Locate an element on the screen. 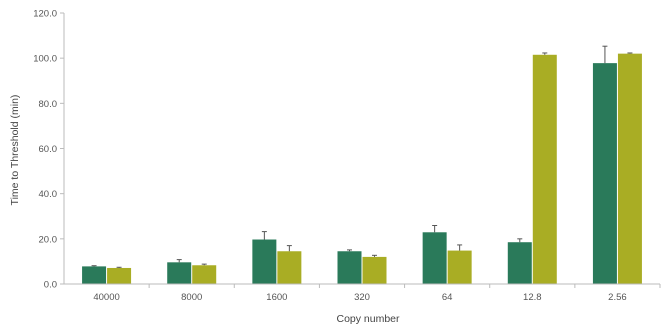 This screenshot has height=331, width=665. y-tick-label: 0.0 is located at coordinates (50, 285).